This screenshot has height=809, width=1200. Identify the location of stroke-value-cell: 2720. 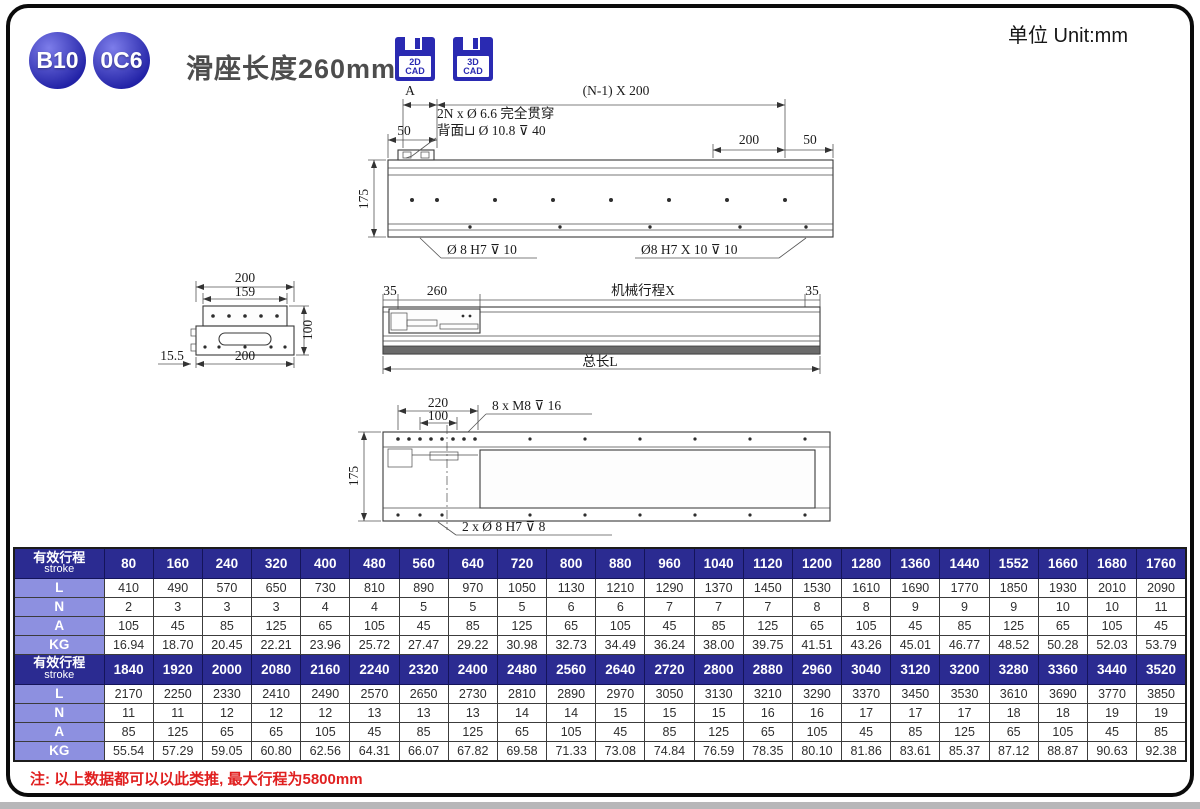
(669, 669).